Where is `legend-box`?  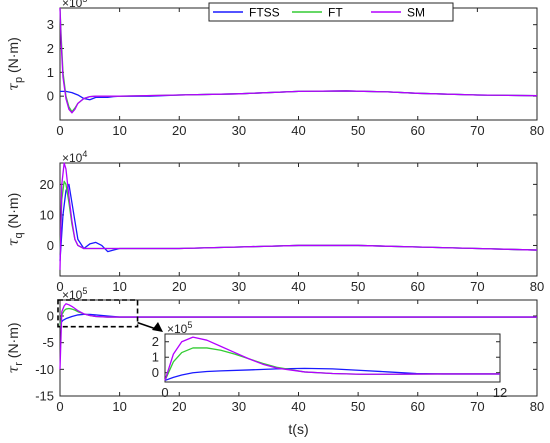 legend-box is located at coordinates (331, 12).